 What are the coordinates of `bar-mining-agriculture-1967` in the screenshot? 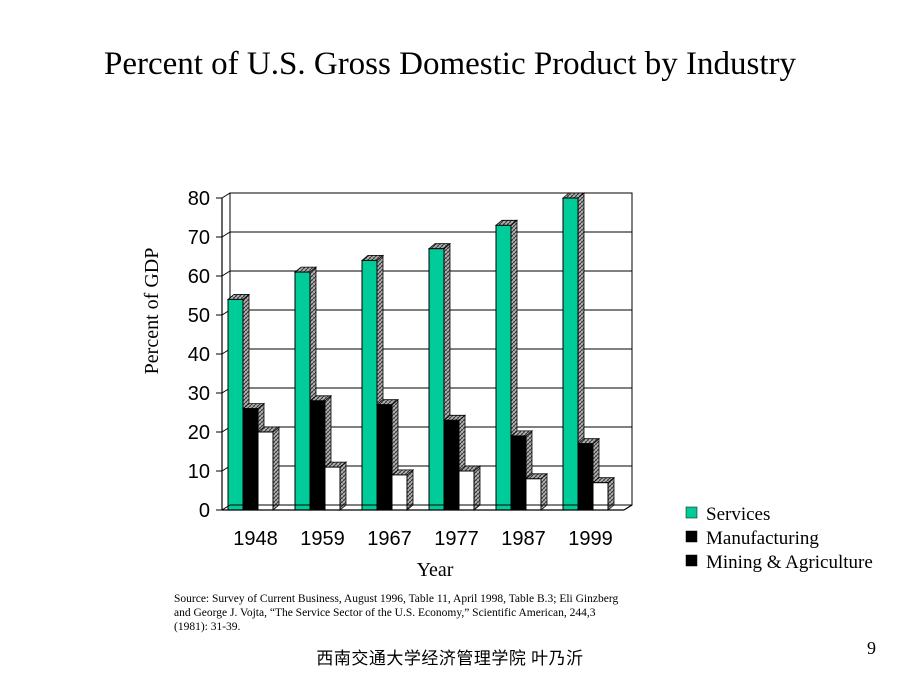 It's located at (402, 490).